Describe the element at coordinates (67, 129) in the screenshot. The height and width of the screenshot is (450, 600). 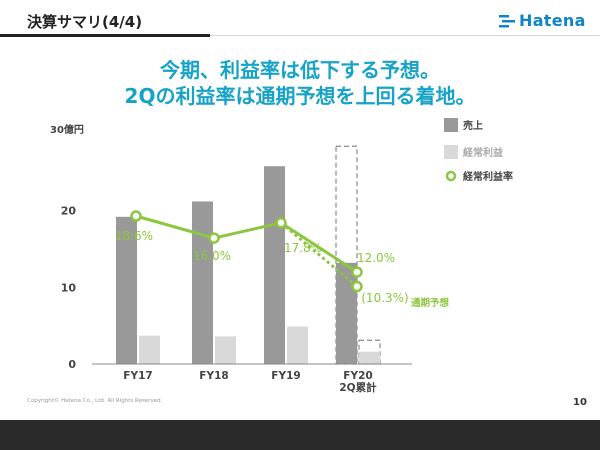
I see `y-axis-unit-label: 30億円` at that location.